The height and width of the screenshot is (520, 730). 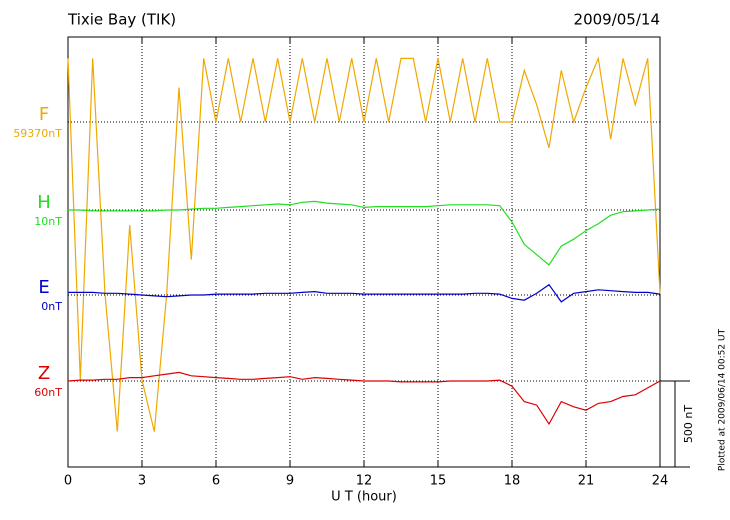 I want to click on series-offset: 60nT, so click(x=48, y=392).